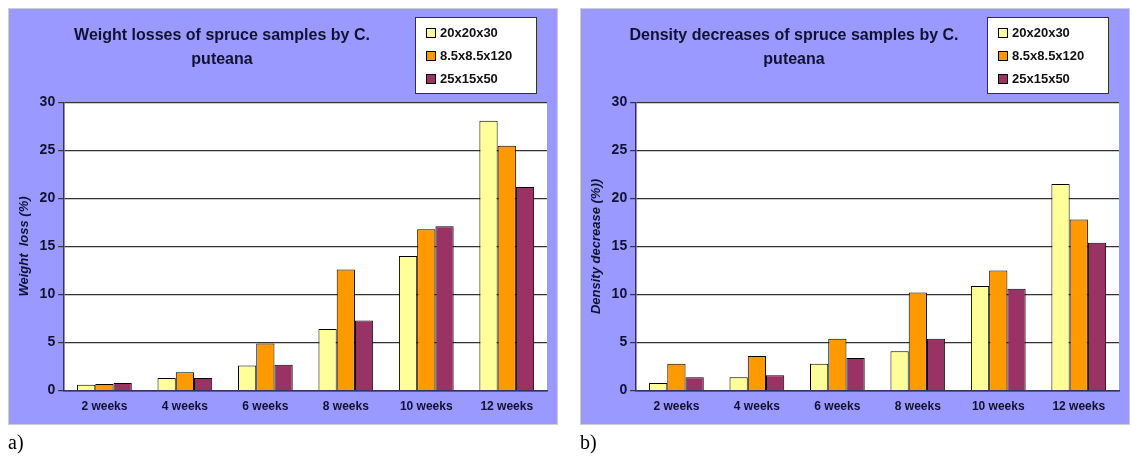 Image resolution: width=1131 pixels, height=466 pixels. Describe the element at coordinates (16, 442) in the screenshot. I see `text: a)` at that location.